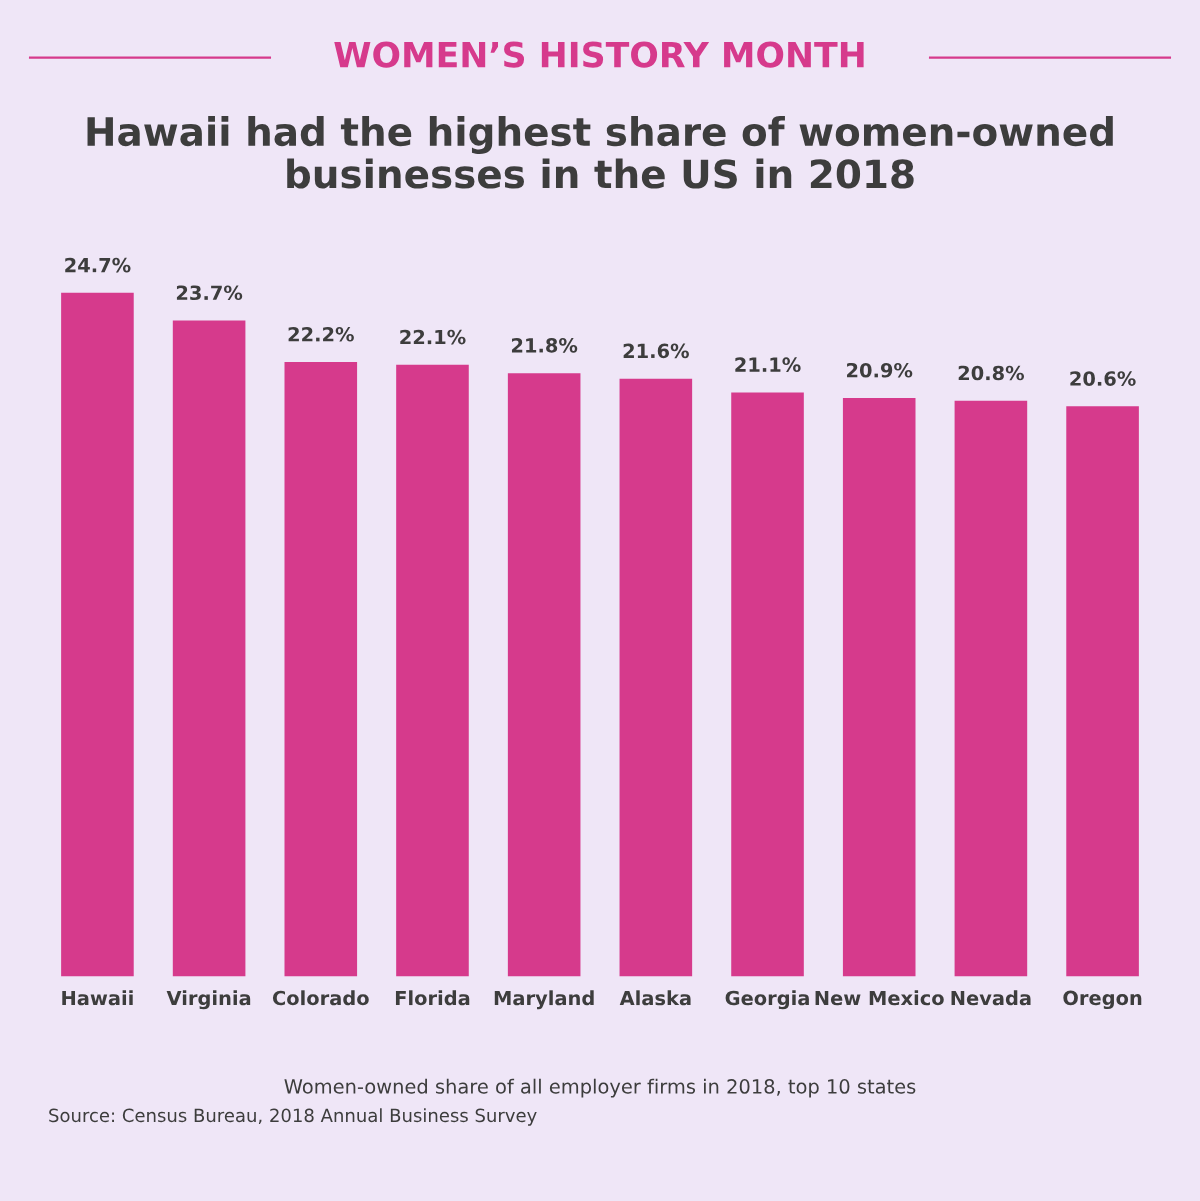  I want to click on x-tick-label: Oregon, so click(1102, 1000).